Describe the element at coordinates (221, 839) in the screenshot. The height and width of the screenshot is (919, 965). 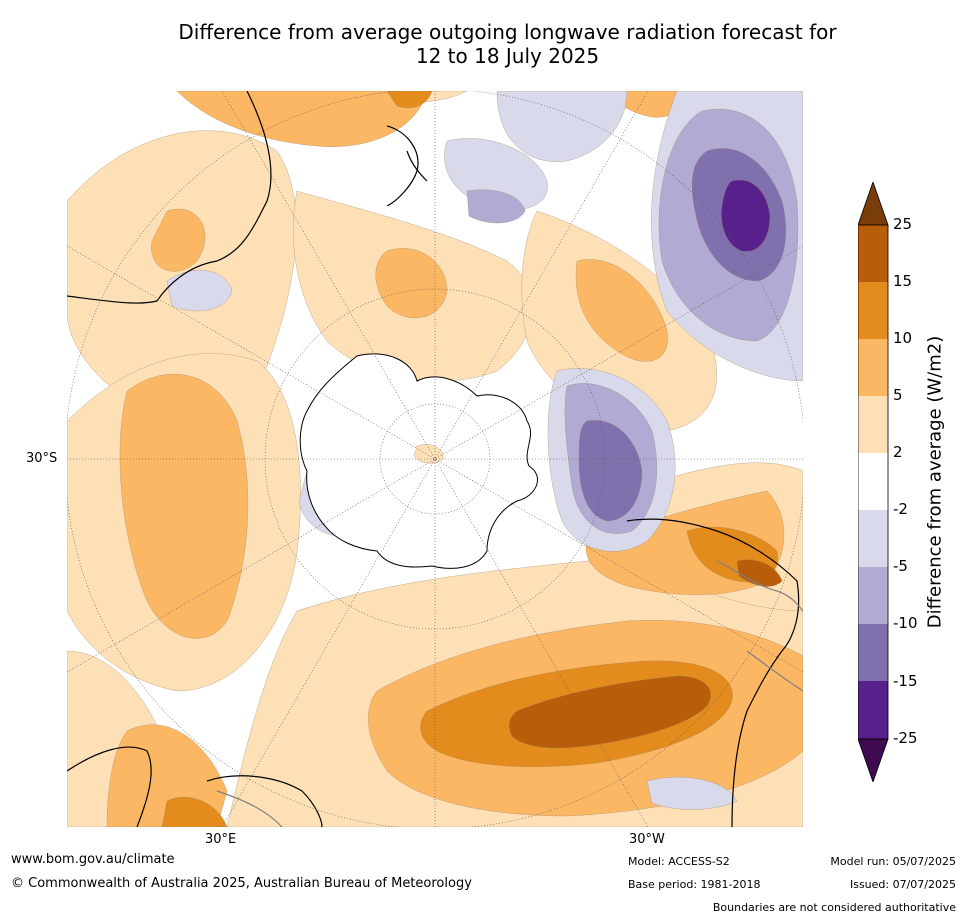
I see `longitude-label-east: 30°E` at that location.